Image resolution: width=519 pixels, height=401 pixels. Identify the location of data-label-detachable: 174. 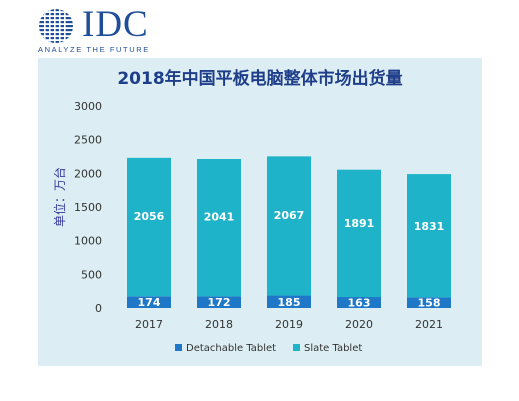
(149, 302).